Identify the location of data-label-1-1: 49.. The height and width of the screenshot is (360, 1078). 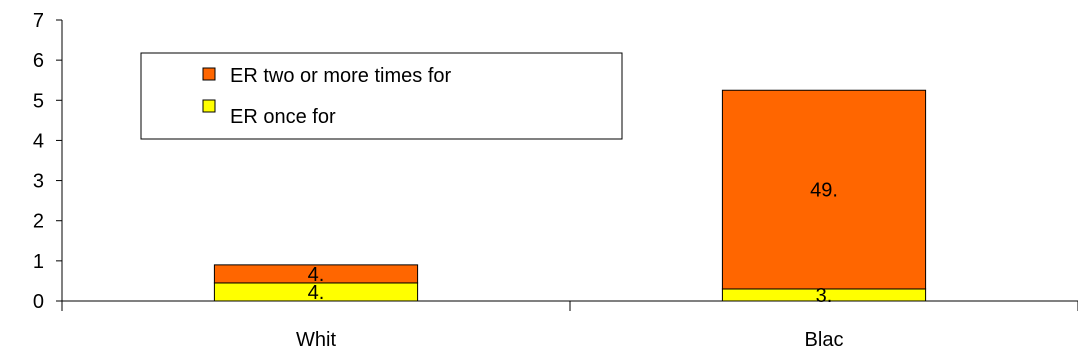
(824, 191).